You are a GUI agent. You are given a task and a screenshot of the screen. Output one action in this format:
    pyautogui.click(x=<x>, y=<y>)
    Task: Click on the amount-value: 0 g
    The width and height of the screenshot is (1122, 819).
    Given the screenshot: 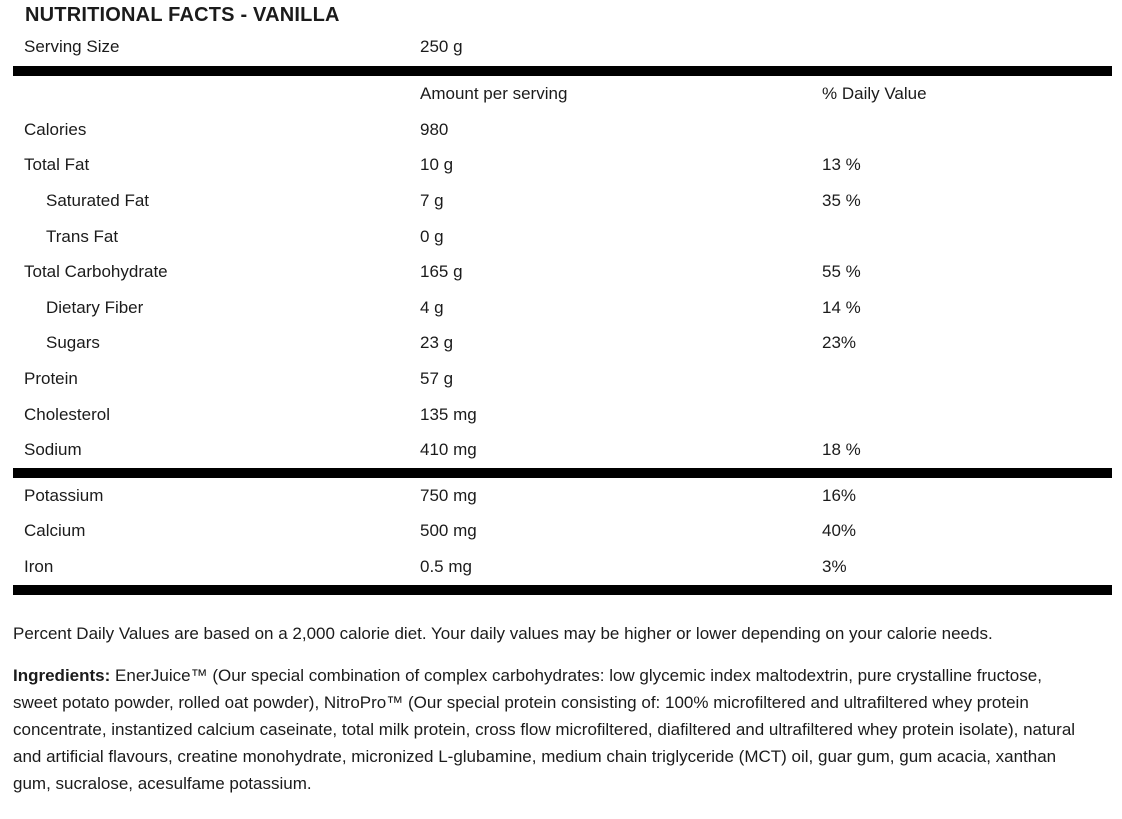 What is the action you would take?
    pyautogui.click(x=432, y=236)
    